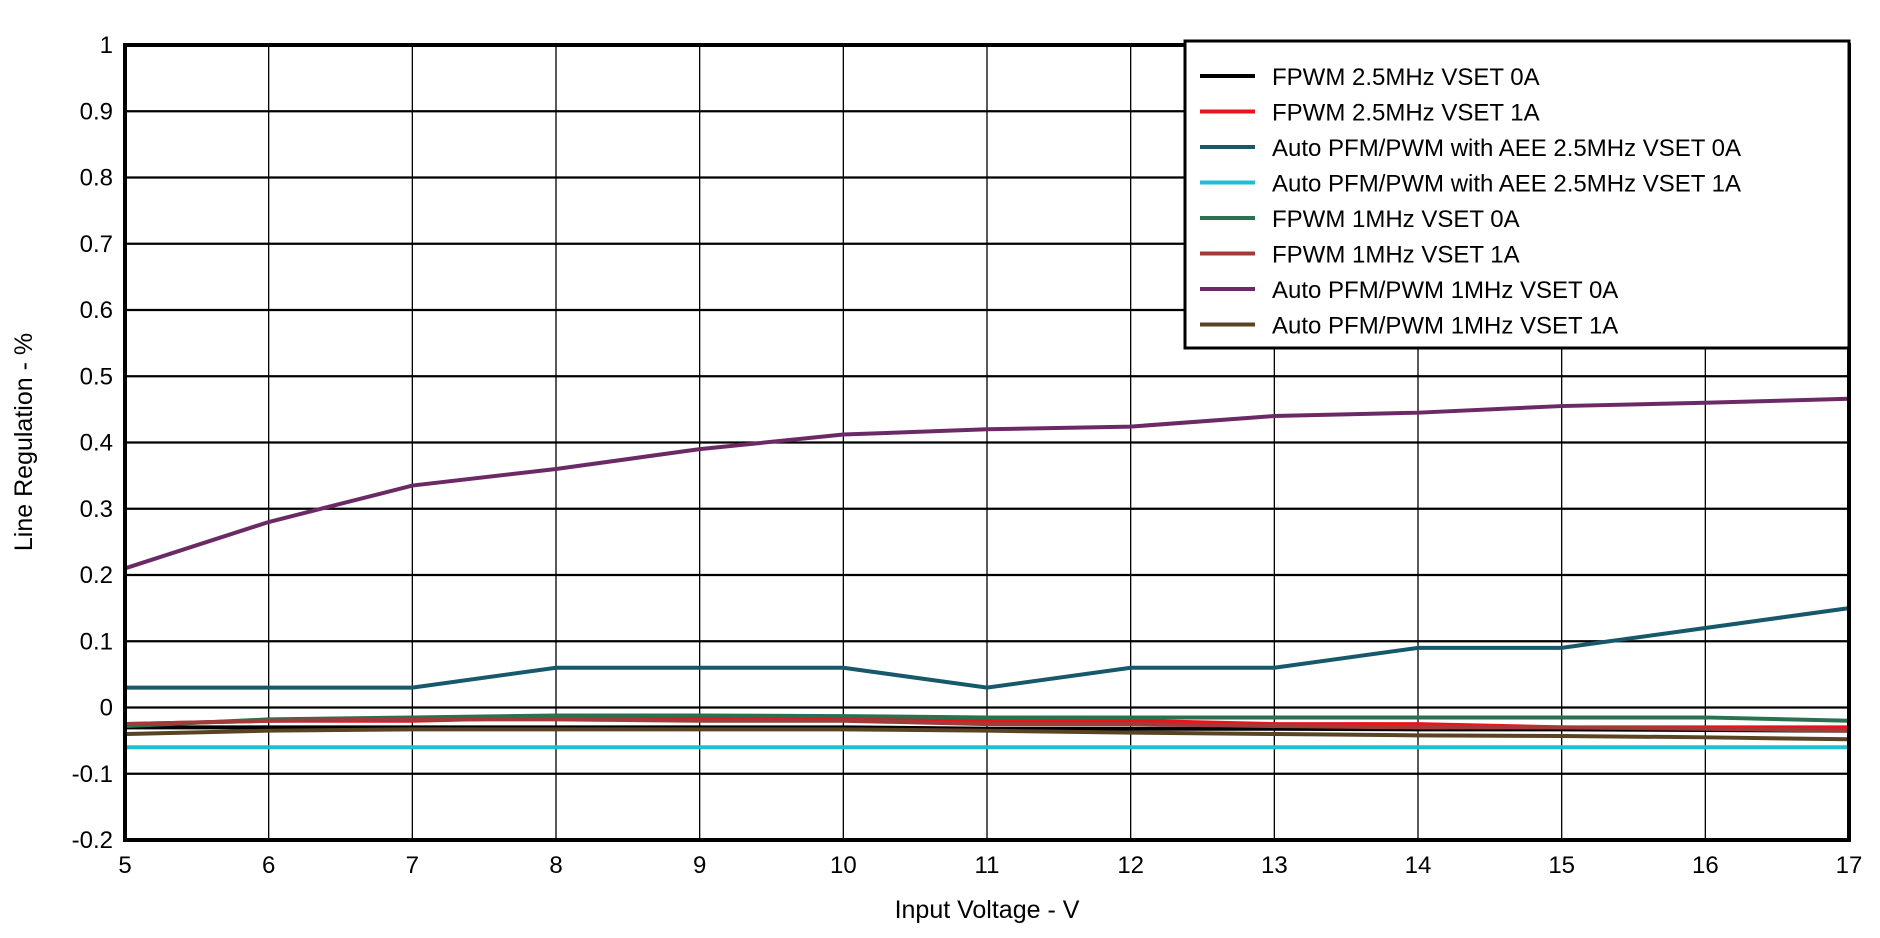 The image size is (1880, 938). I want to click on y-tick-label: -0.1, so click(92, 774).